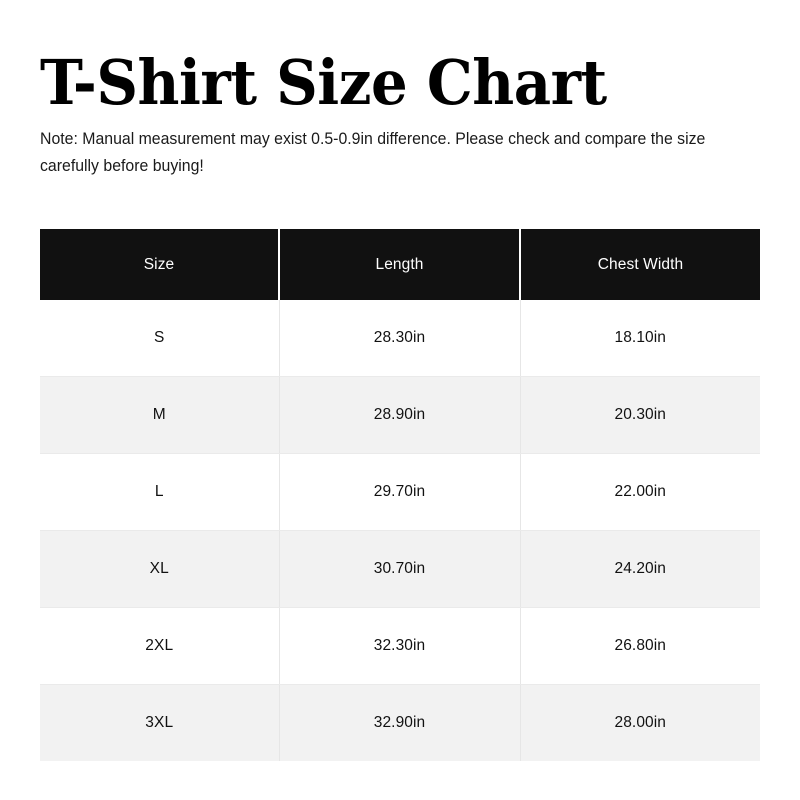 This screenshot has height=800, width=800. What do you see at coordinates (160, 338) in the screenshot?
I see `cell-size: S` at bounding box center [160, 338].